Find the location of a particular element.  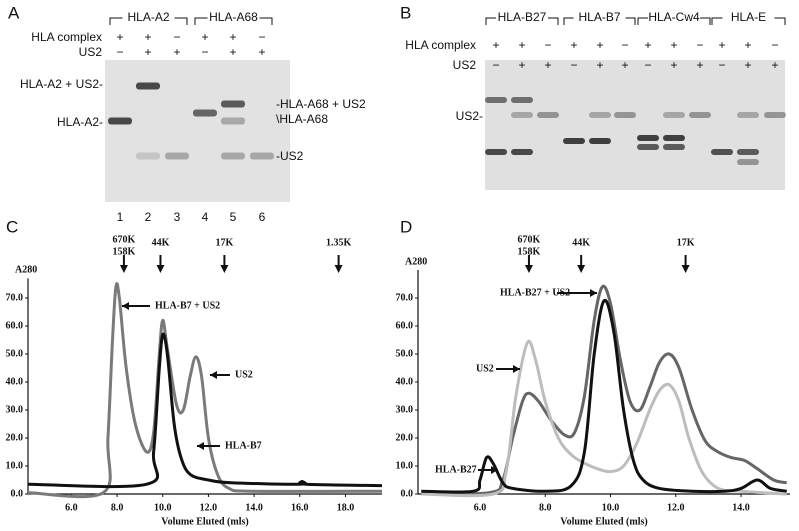

lane-number: 4 is located at coordinates (205, 217).